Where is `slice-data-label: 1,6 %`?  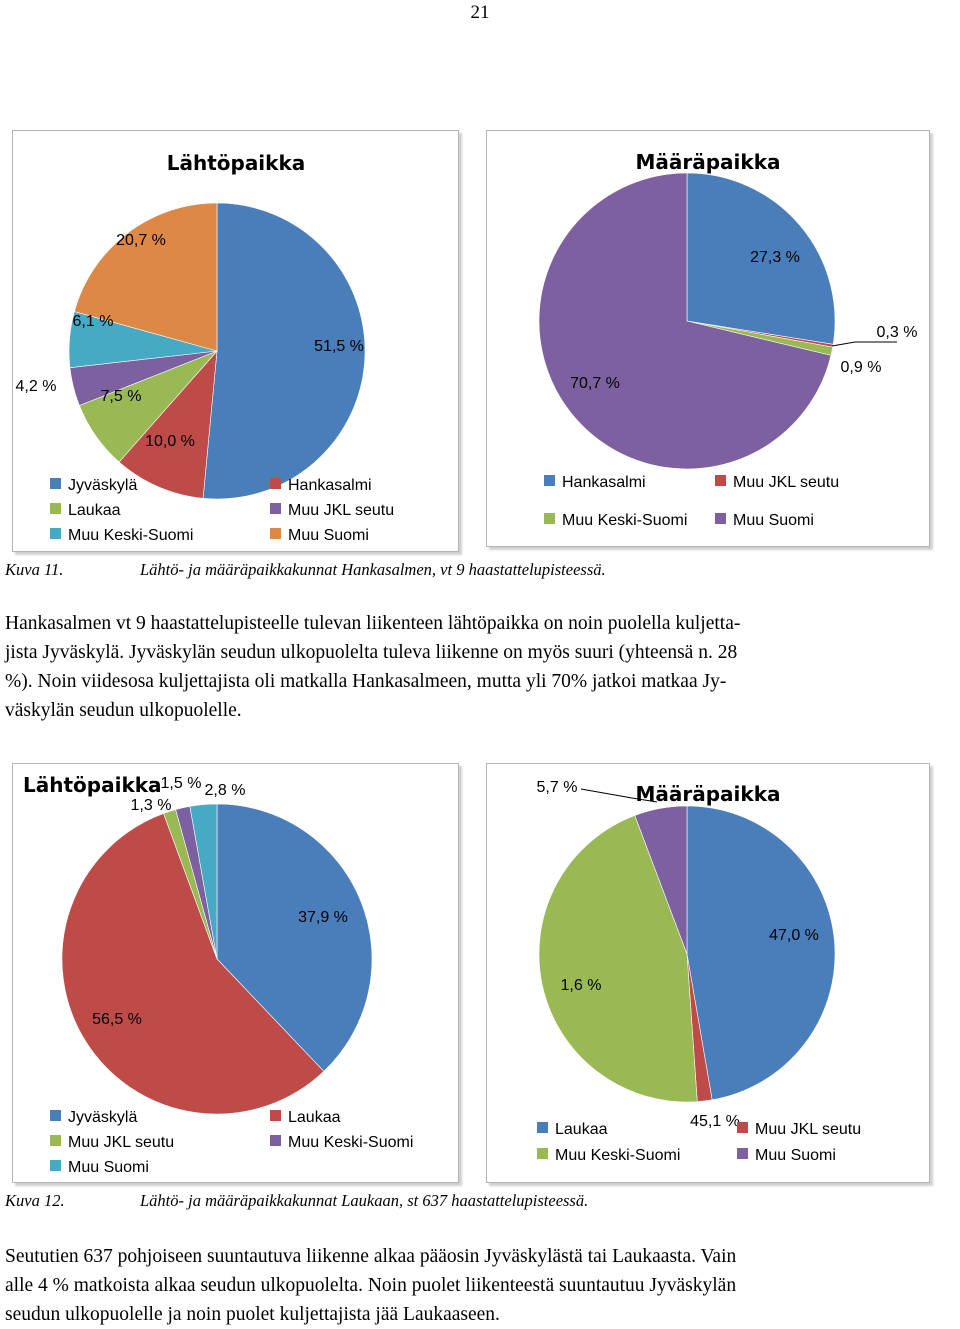
slice-data-label: 1,6 % is located at coordinates (581, 985).